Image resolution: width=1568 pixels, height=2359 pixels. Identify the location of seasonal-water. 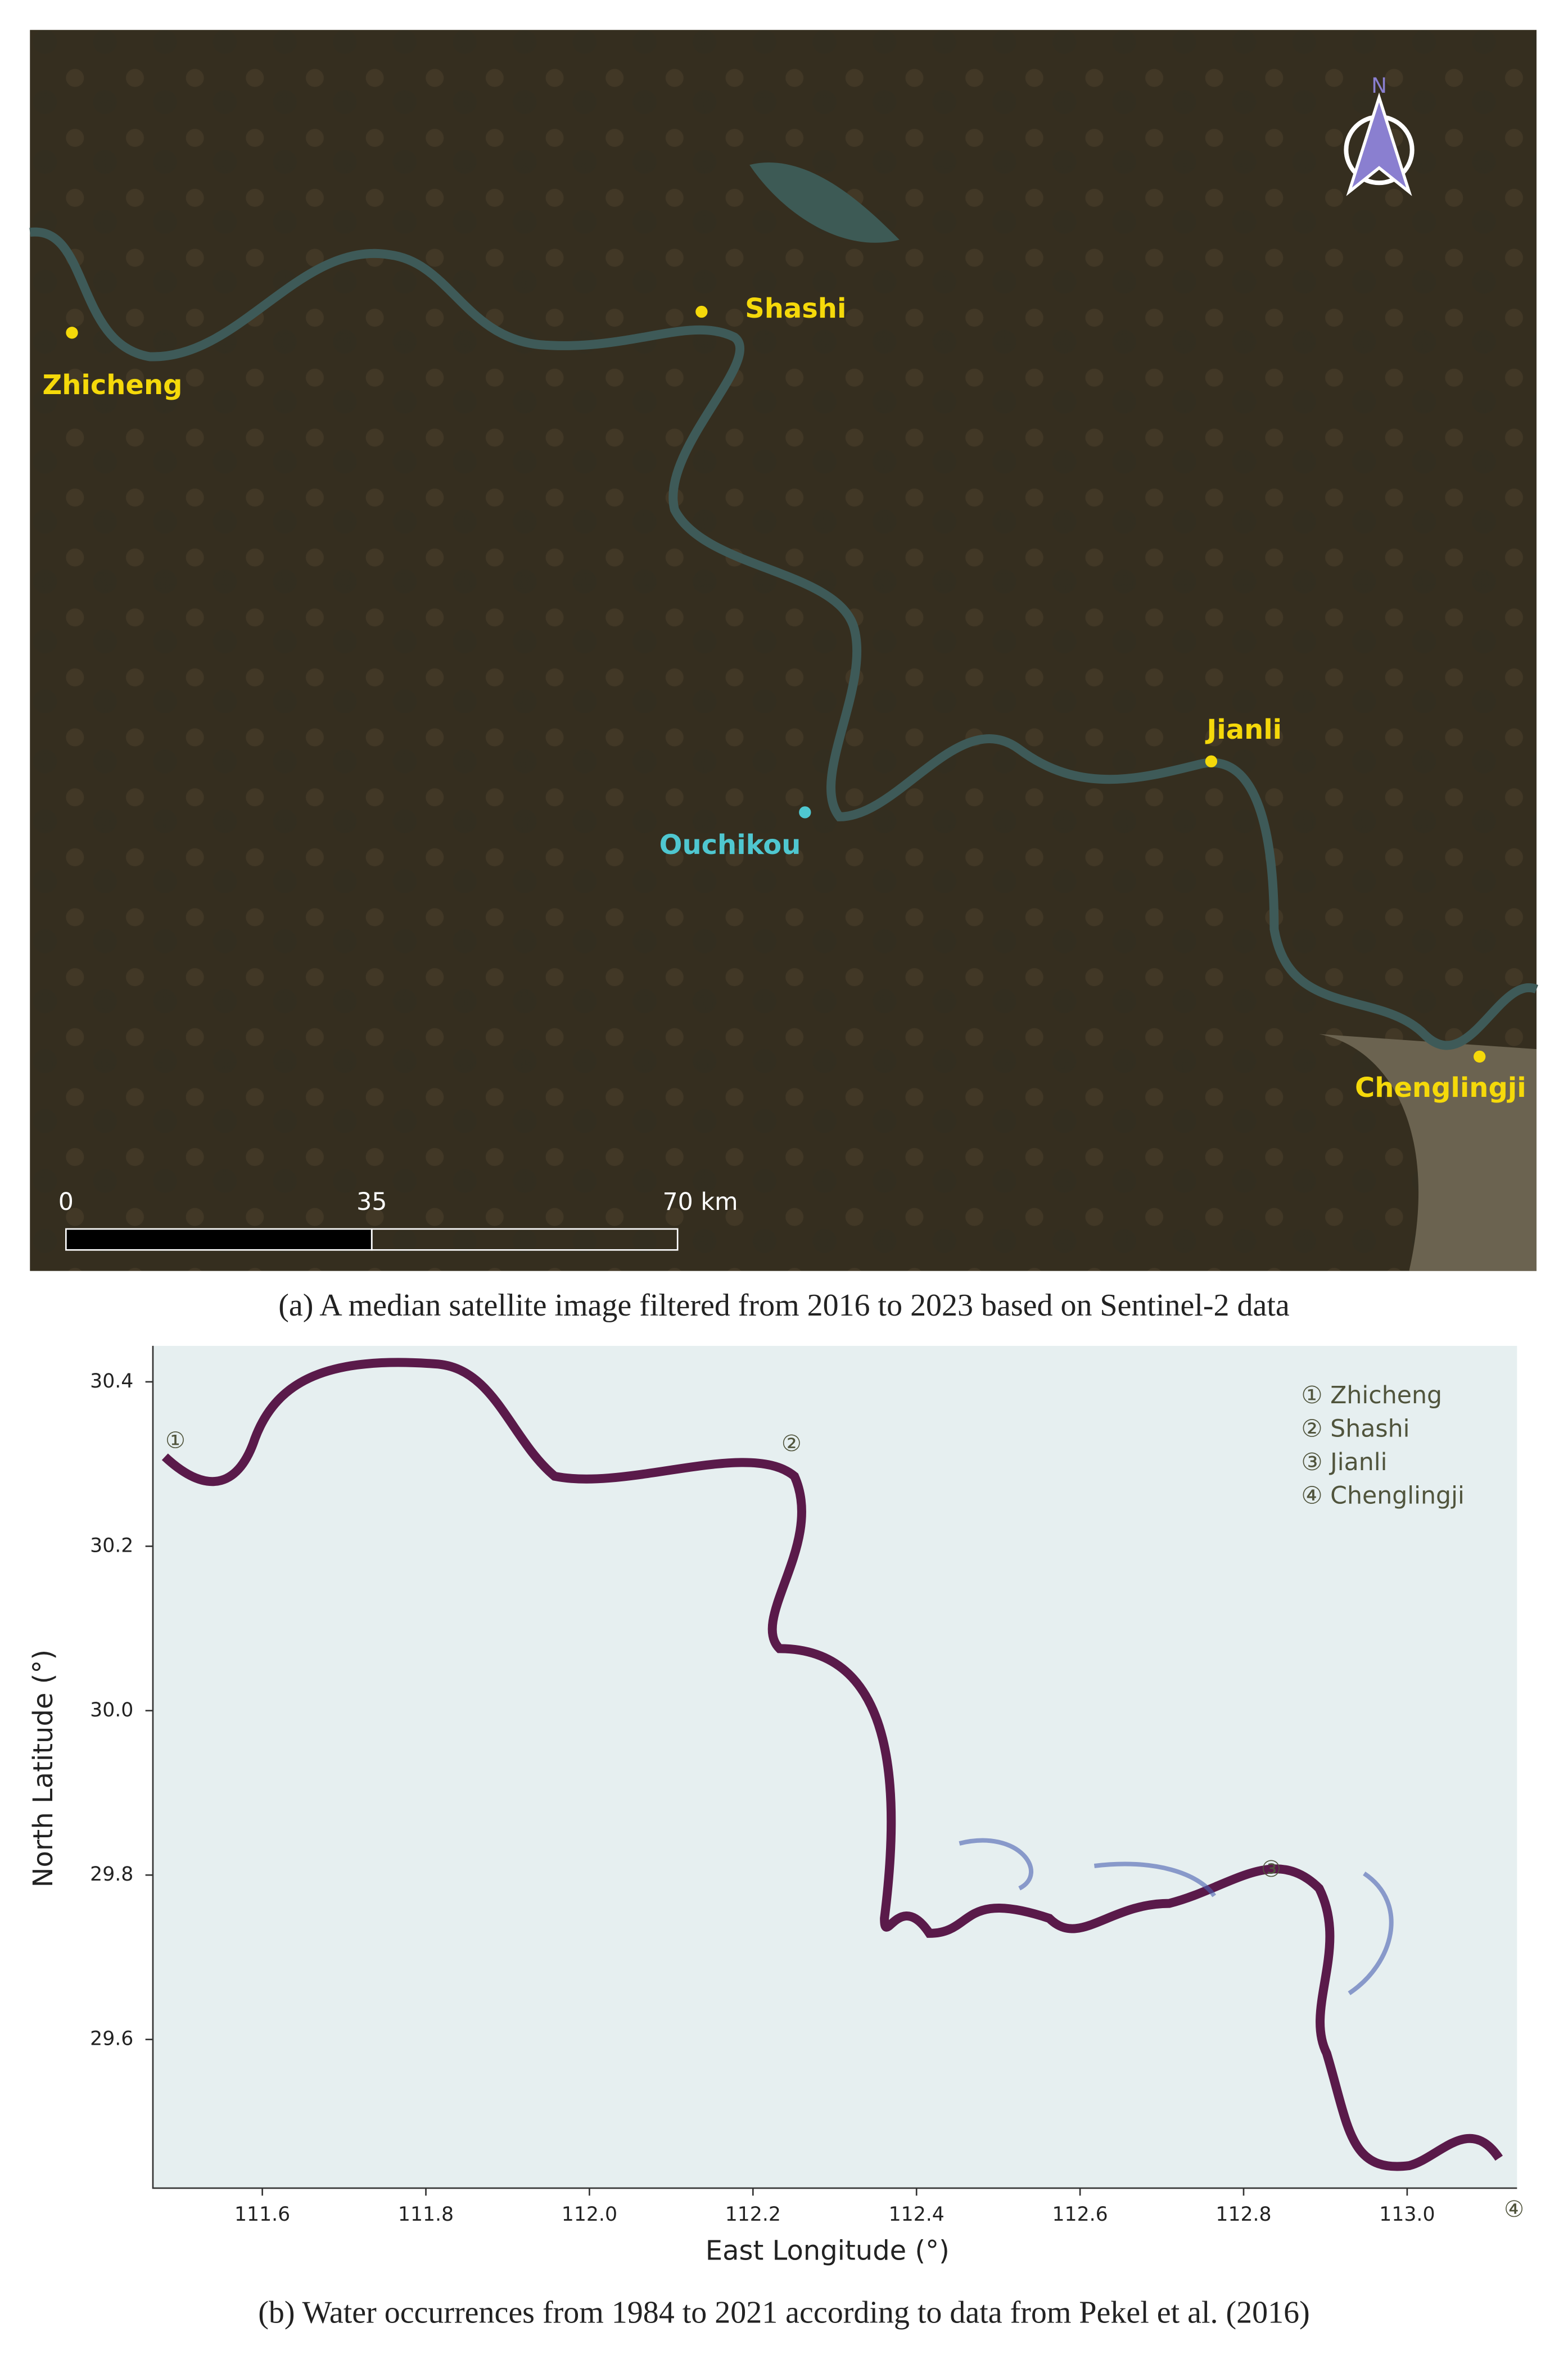
(1176, 1916).